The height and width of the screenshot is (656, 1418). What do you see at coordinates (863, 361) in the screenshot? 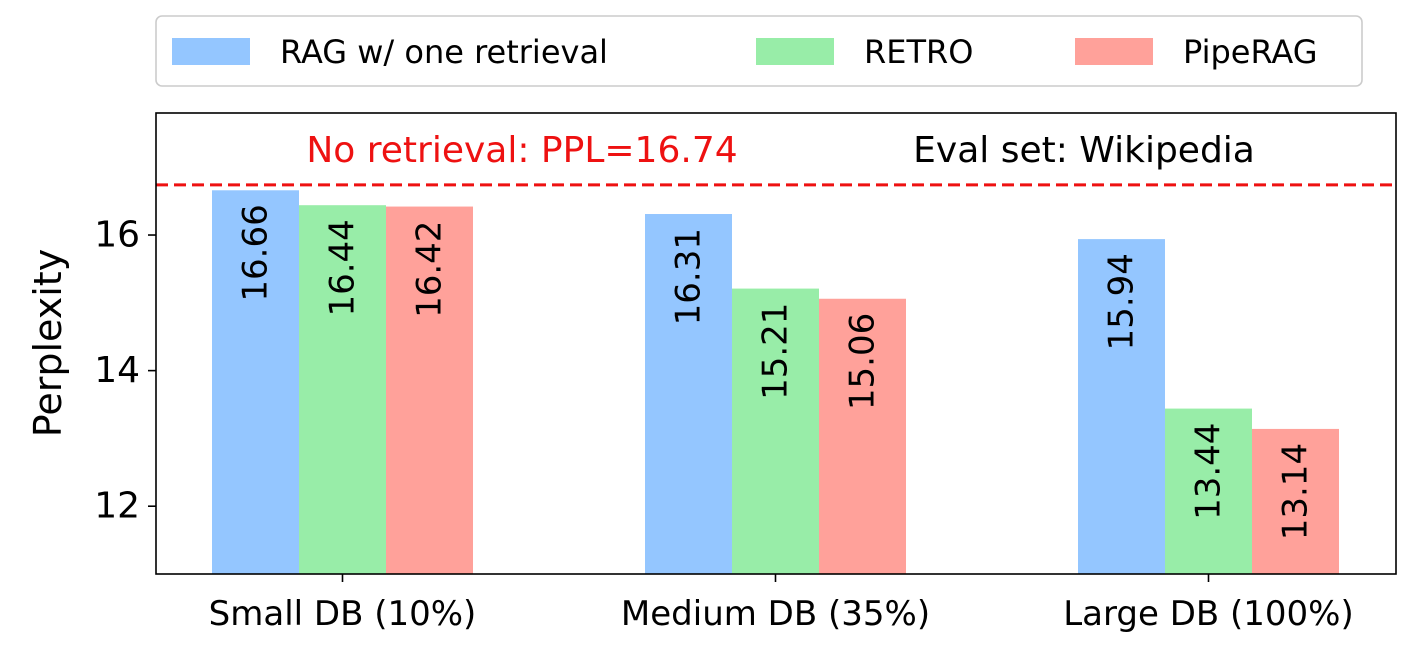
I see `bar-value-label: 15.06` at bounding box center [863, 361].